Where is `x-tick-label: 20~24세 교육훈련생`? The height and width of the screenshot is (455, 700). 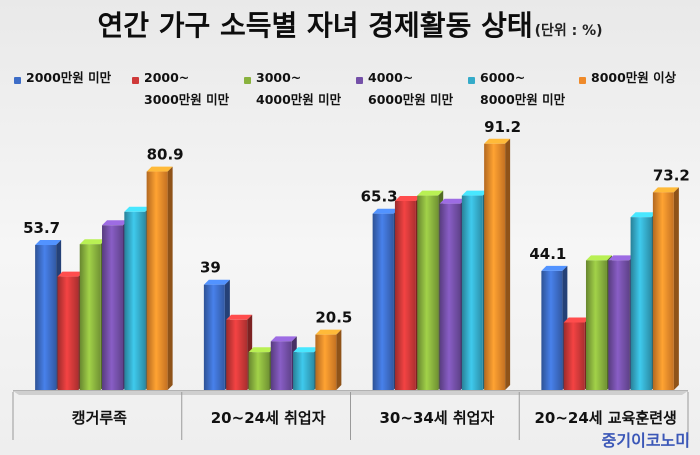 x-tick-label: 20~24세 교육훈련생 is located at coordinates (605, 418).